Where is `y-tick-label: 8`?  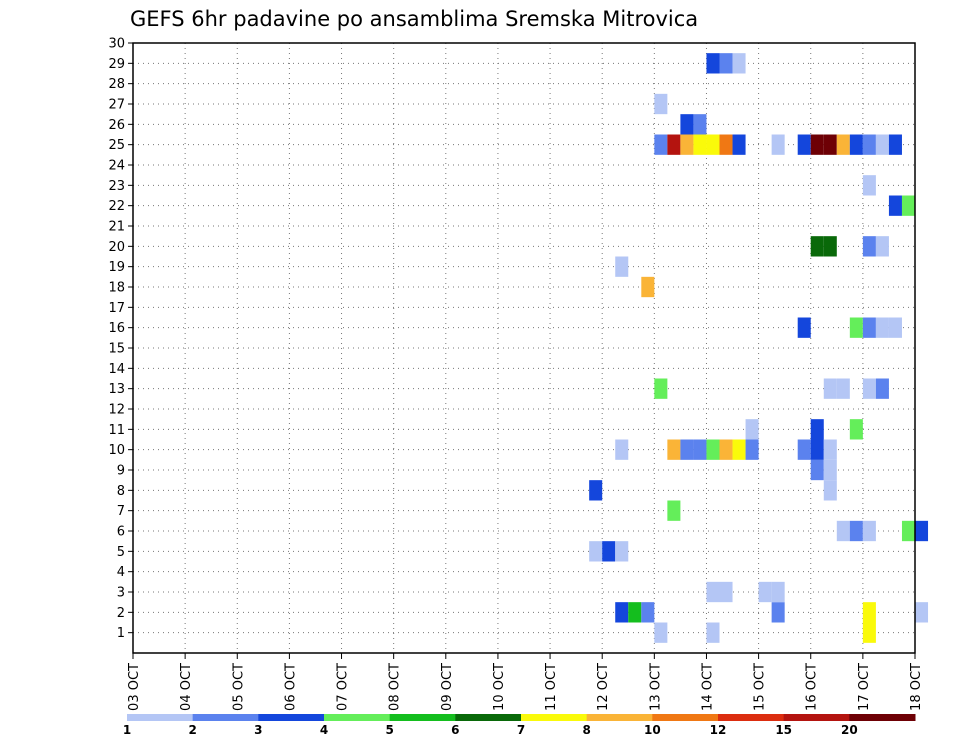
y-tick-label: 8 is located at coordinates (121, 491).